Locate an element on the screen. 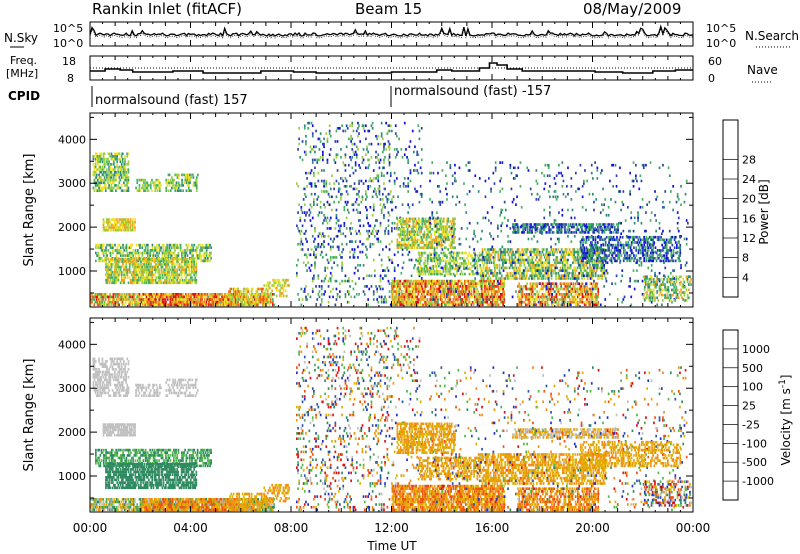  cpid-mode-1: normalsound (fast) -157 is located at coordinates (472, 91).